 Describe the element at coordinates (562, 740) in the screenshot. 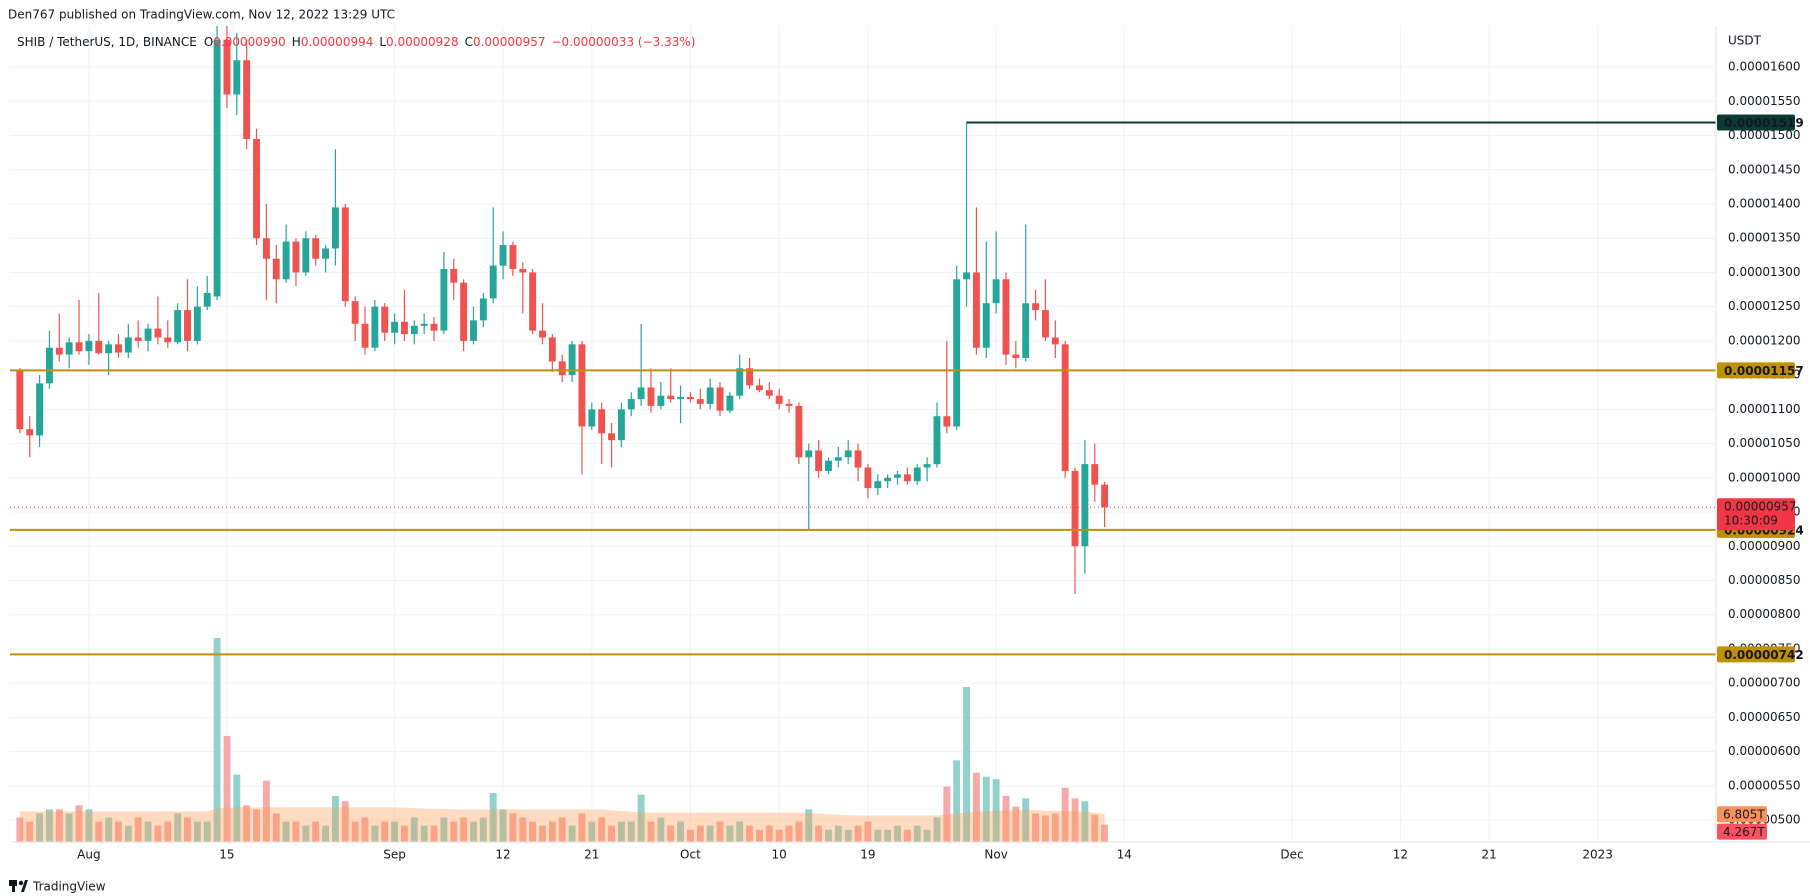

I see `volume-pane` at that location.